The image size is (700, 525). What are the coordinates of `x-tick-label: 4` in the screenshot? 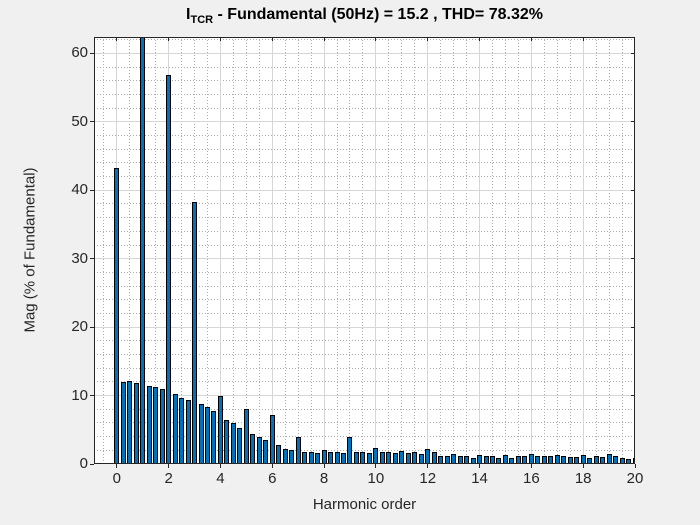 It's located at (220, 478).